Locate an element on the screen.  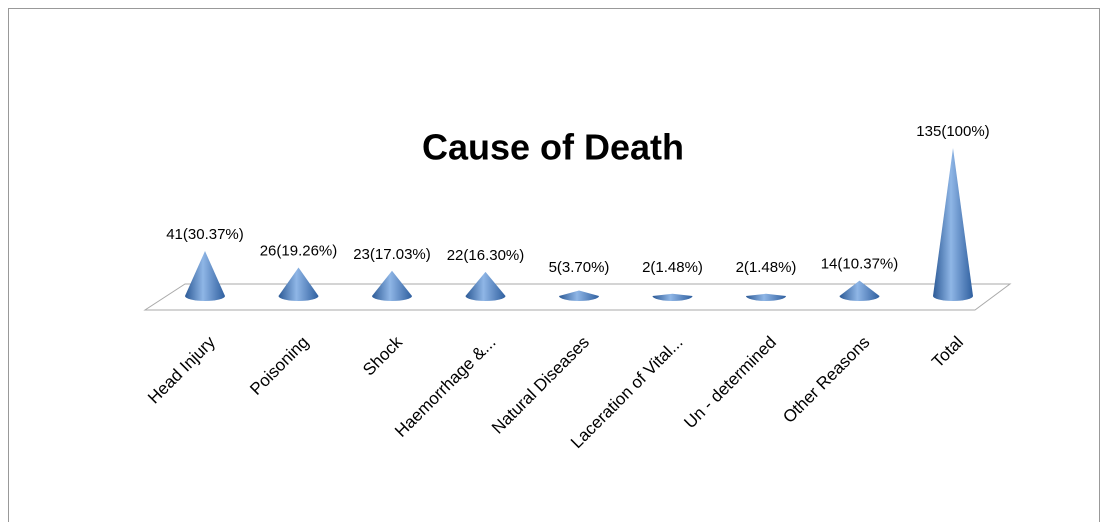
x-tick-label: Un - determined is located at coordinates (730, 383).